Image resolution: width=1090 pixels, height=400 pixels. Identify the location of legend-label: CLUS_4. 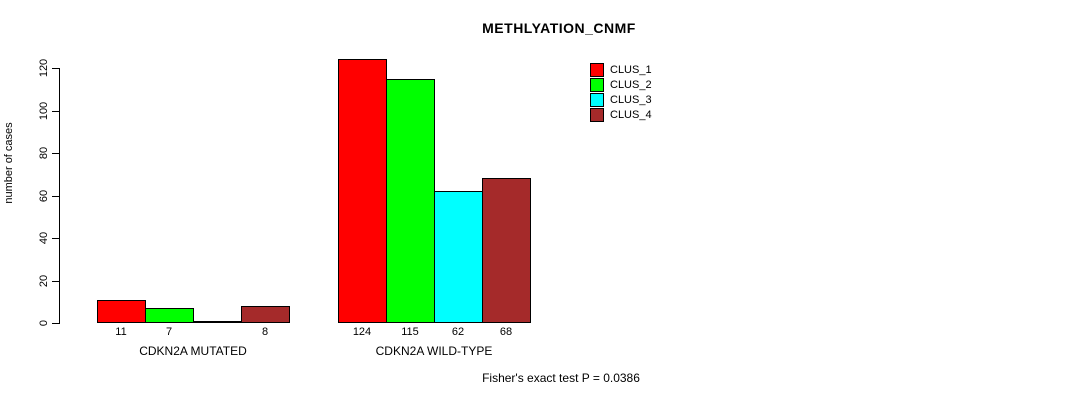
(631, 114).